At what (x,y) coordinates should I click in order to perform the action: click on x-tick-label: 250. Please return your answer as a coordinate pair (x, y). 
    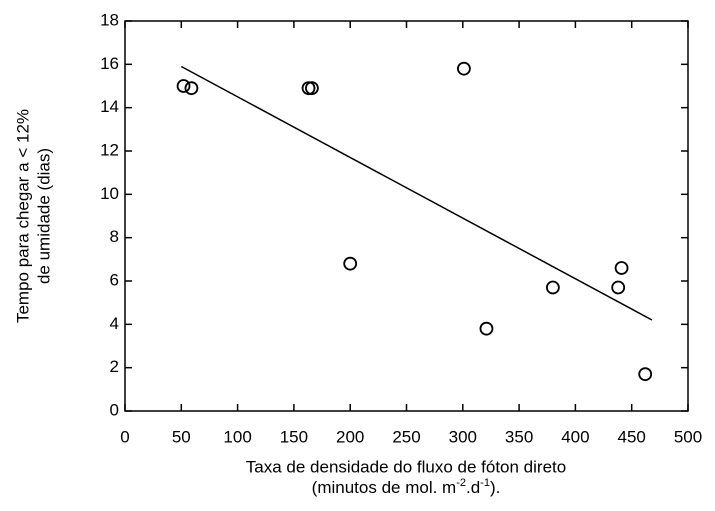
    Looking at the image, I should click on (406, 436).